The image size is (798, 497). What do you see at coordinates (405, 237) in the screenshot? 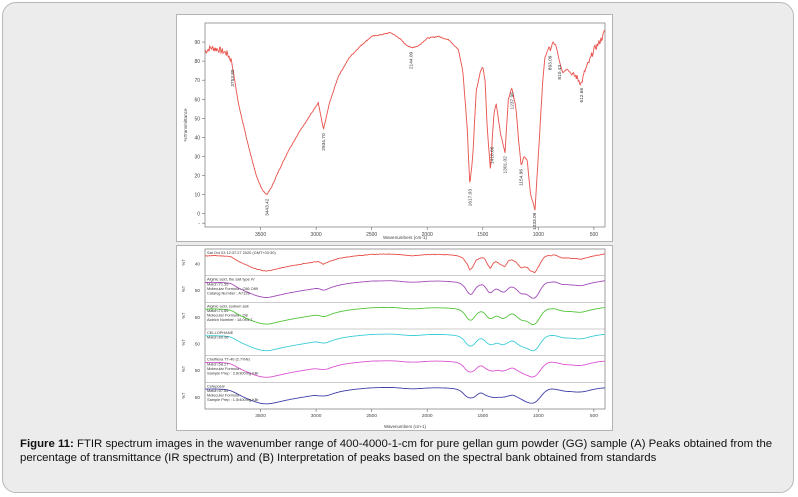
I see `x-axis-label-a: Wavenumbers (cm-1)` at bounding box center [405, 237].